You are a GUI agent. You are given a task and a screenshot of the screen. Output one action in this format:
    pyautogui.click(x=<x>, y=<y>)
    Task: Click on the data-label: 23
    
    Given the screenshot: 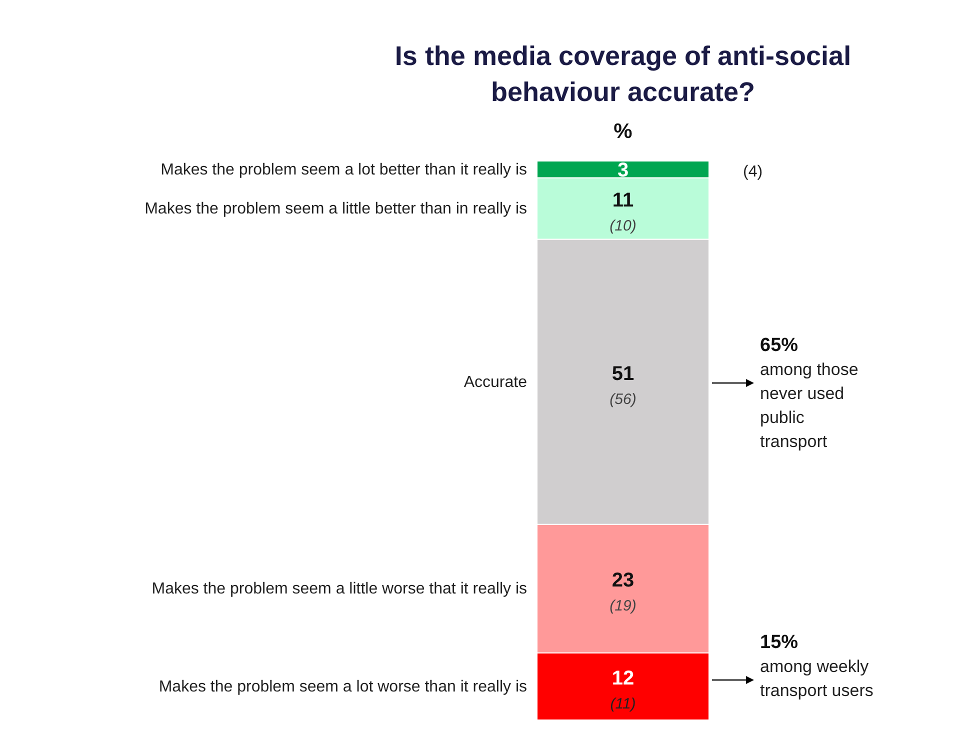 What is the action you would take?
    pyautogui.click(x=623, y=581)
    